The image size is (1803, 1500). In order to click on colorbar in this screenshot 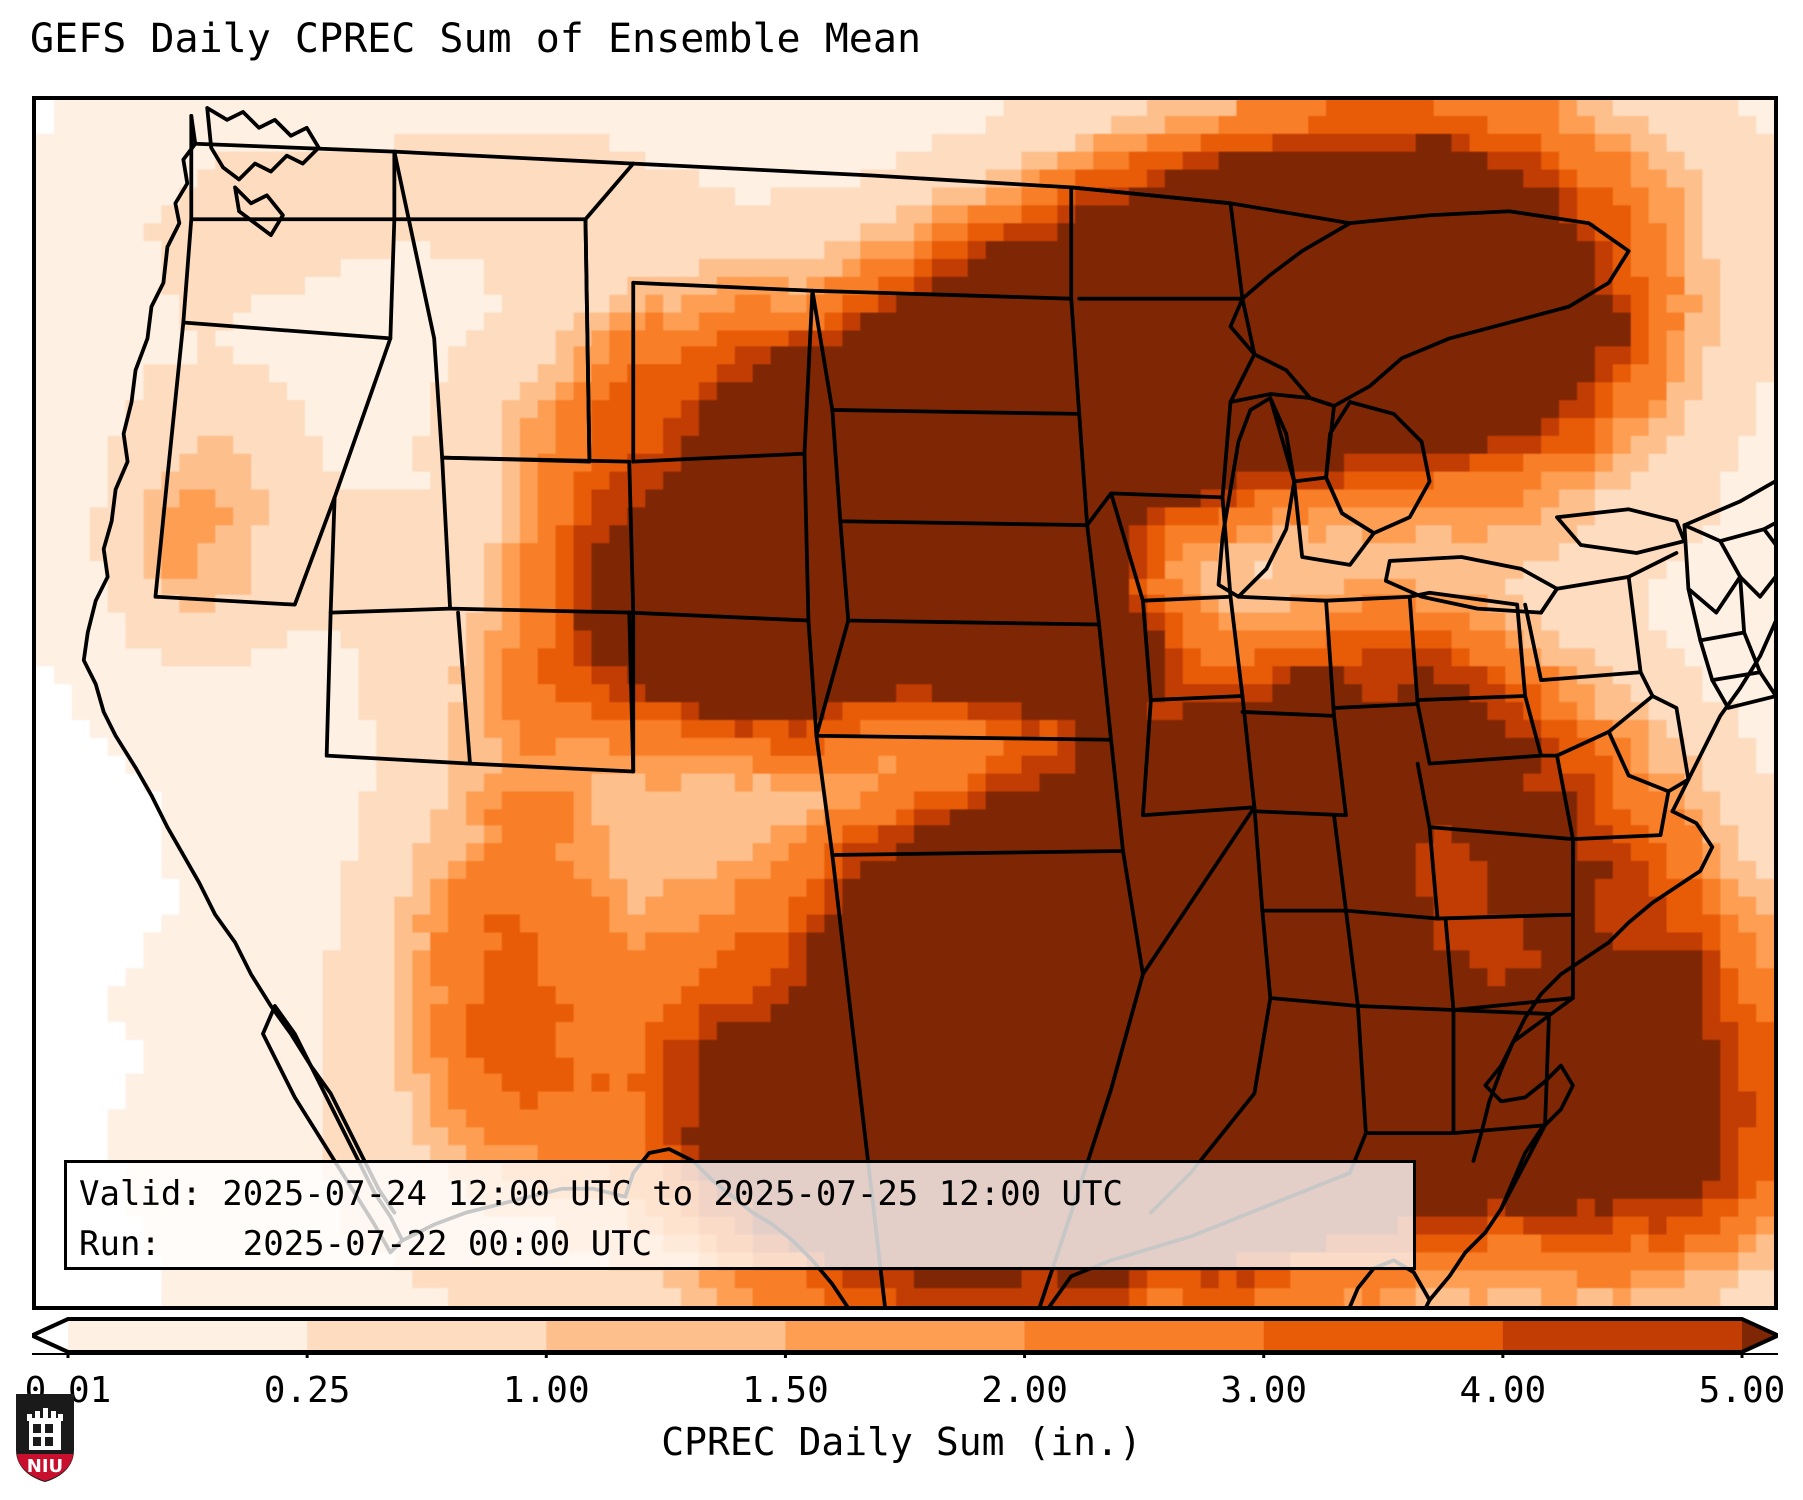, I will do `click(905, 1337)`.